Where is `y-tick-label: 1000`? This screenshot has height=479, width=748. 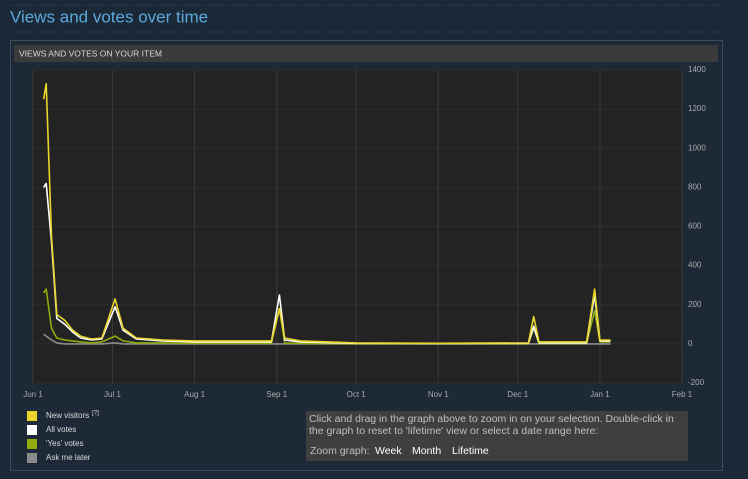 y-tick-label: 1000 is located at coordinates (697, 147).